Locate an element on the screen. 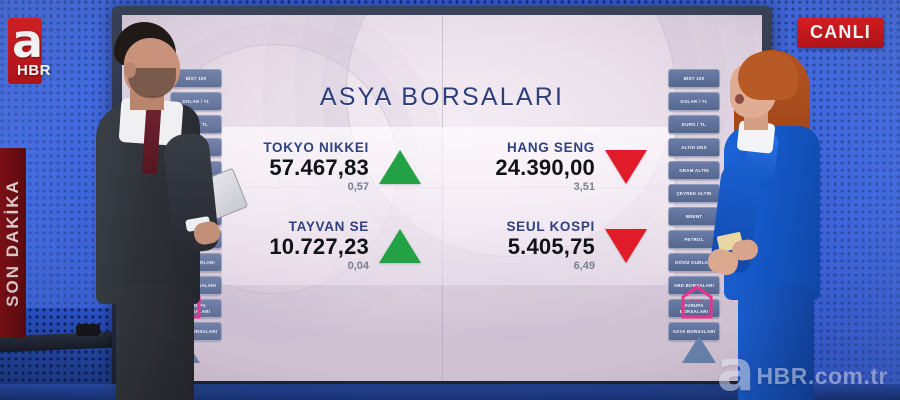  menu-item-abd-borsalari: ABD BORSALARI is located at coordinates (694, 285).